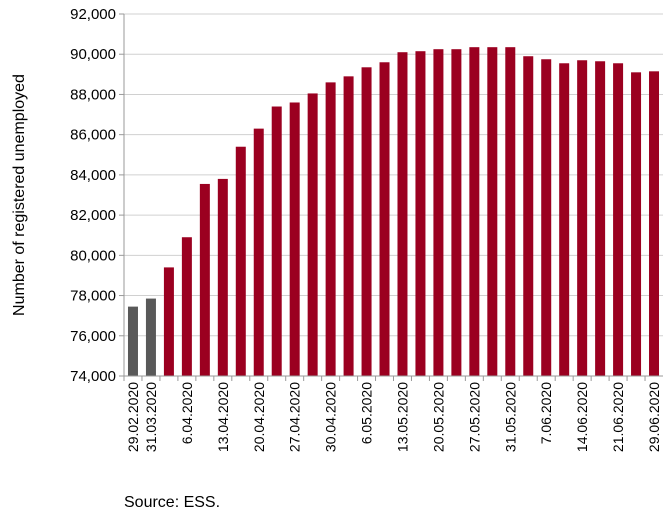 The width and height of the screenshot is (667, 520). What do you see at coordinates (93, 175) in the screenshot?
I see `y-tick-label: 84,000` at bounding box center [93, 175].